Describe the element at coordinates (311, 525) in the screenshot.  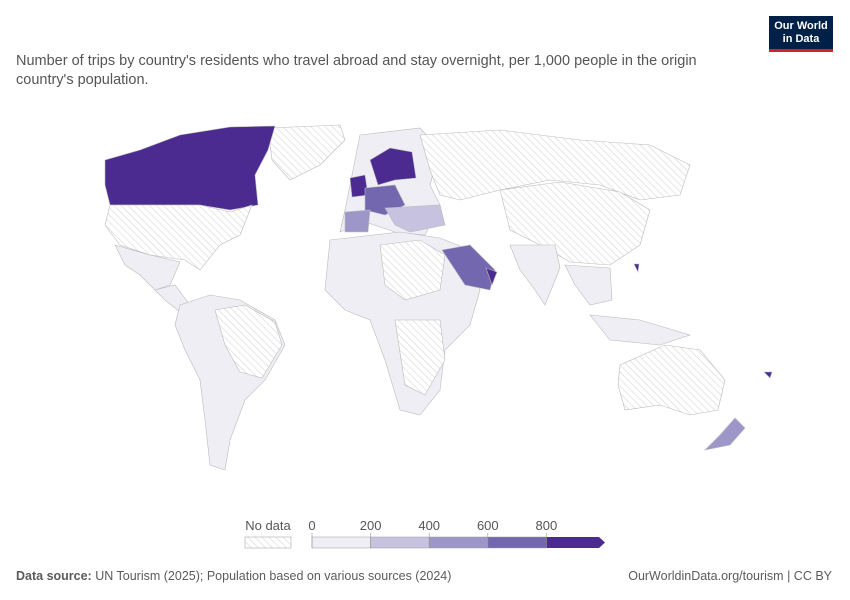
I see `legend-tick-label: 0` at that location.